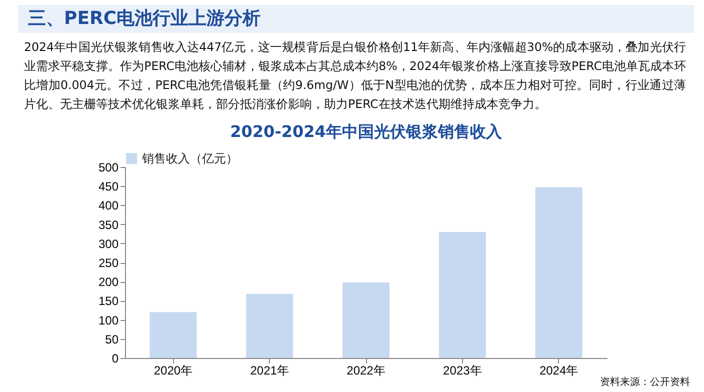 The height and width of the screenshot is (392, 704). Describe the element at coordinates (173, 371) in the screenshot. I see `x-tick-label: 2020年` at that location.